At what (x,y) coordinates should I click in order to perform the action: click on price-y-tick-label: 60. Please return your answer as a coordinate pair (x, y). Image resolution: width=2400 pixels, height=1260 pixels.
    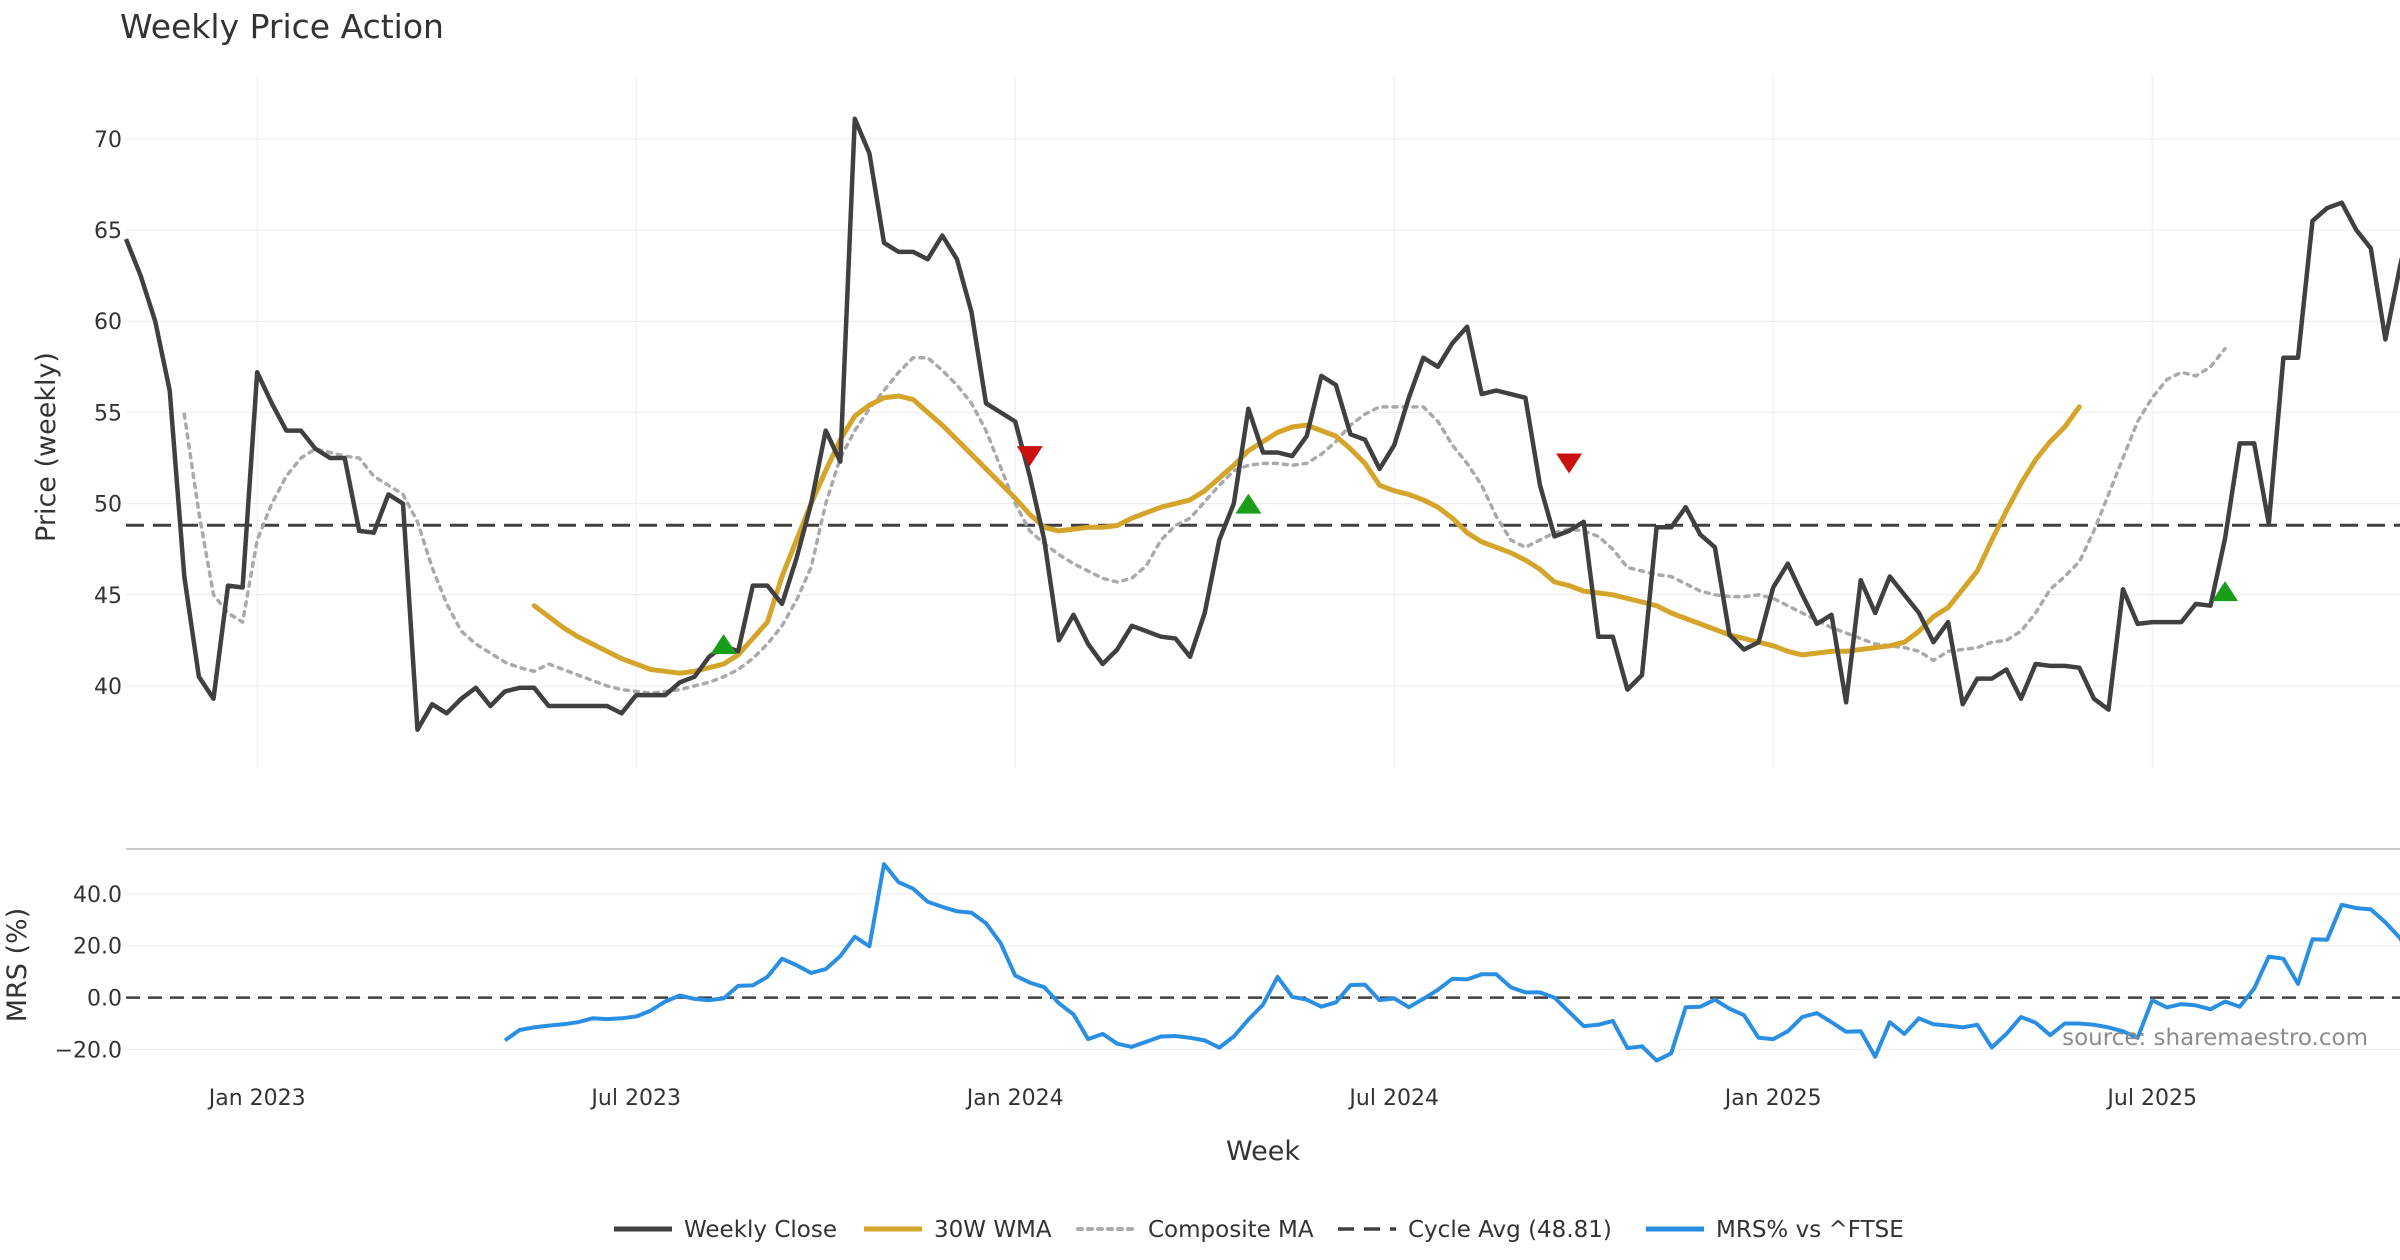
    Looking at the image, I should click on (108, 322).